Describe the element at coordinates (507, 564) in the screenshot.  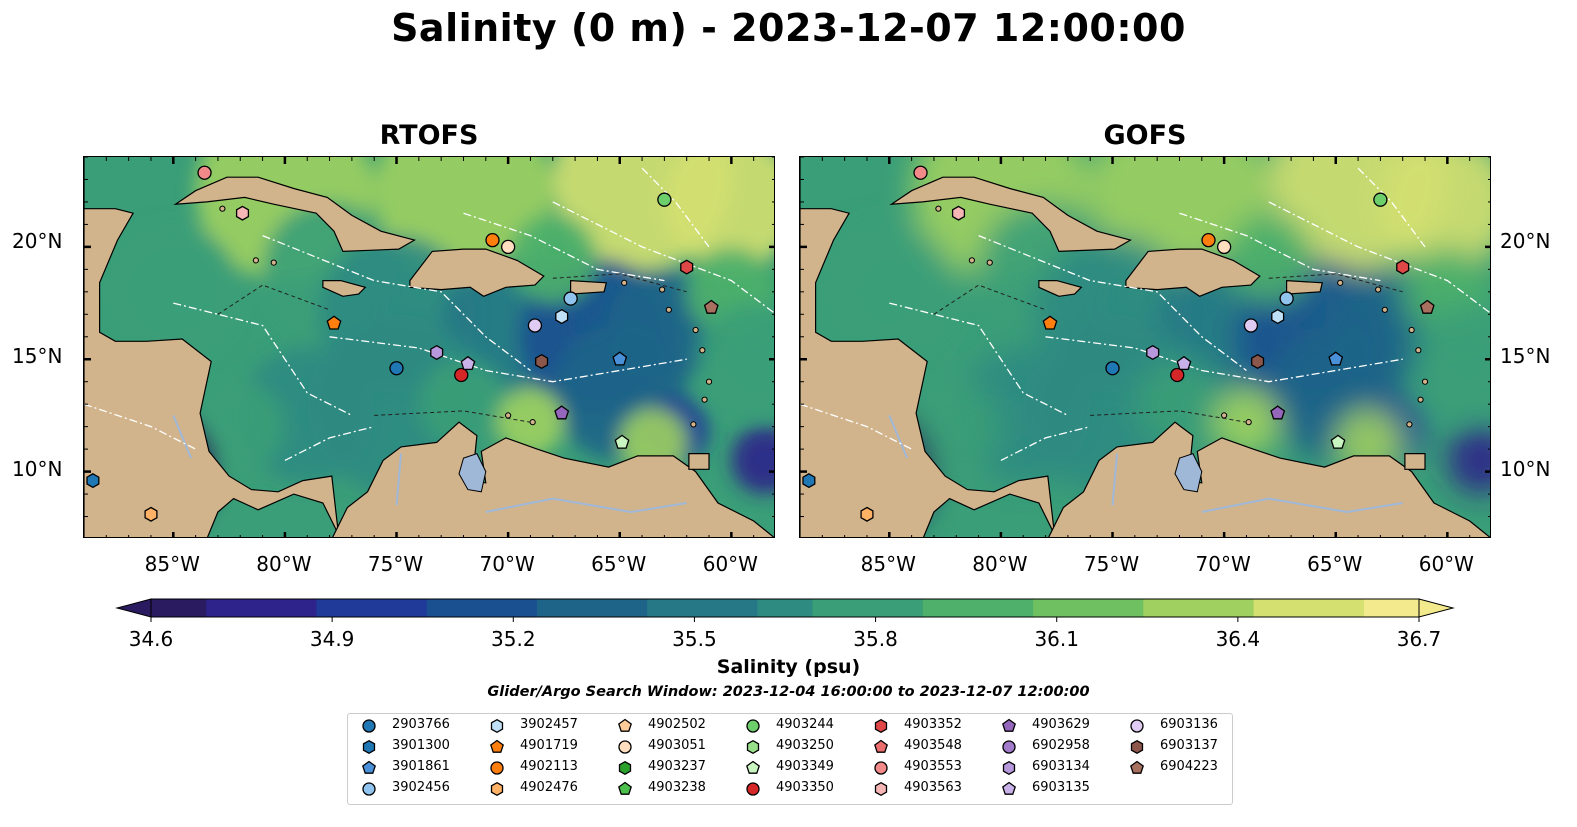
I see `x-tick-rtofs-3: 70°W` at that location.